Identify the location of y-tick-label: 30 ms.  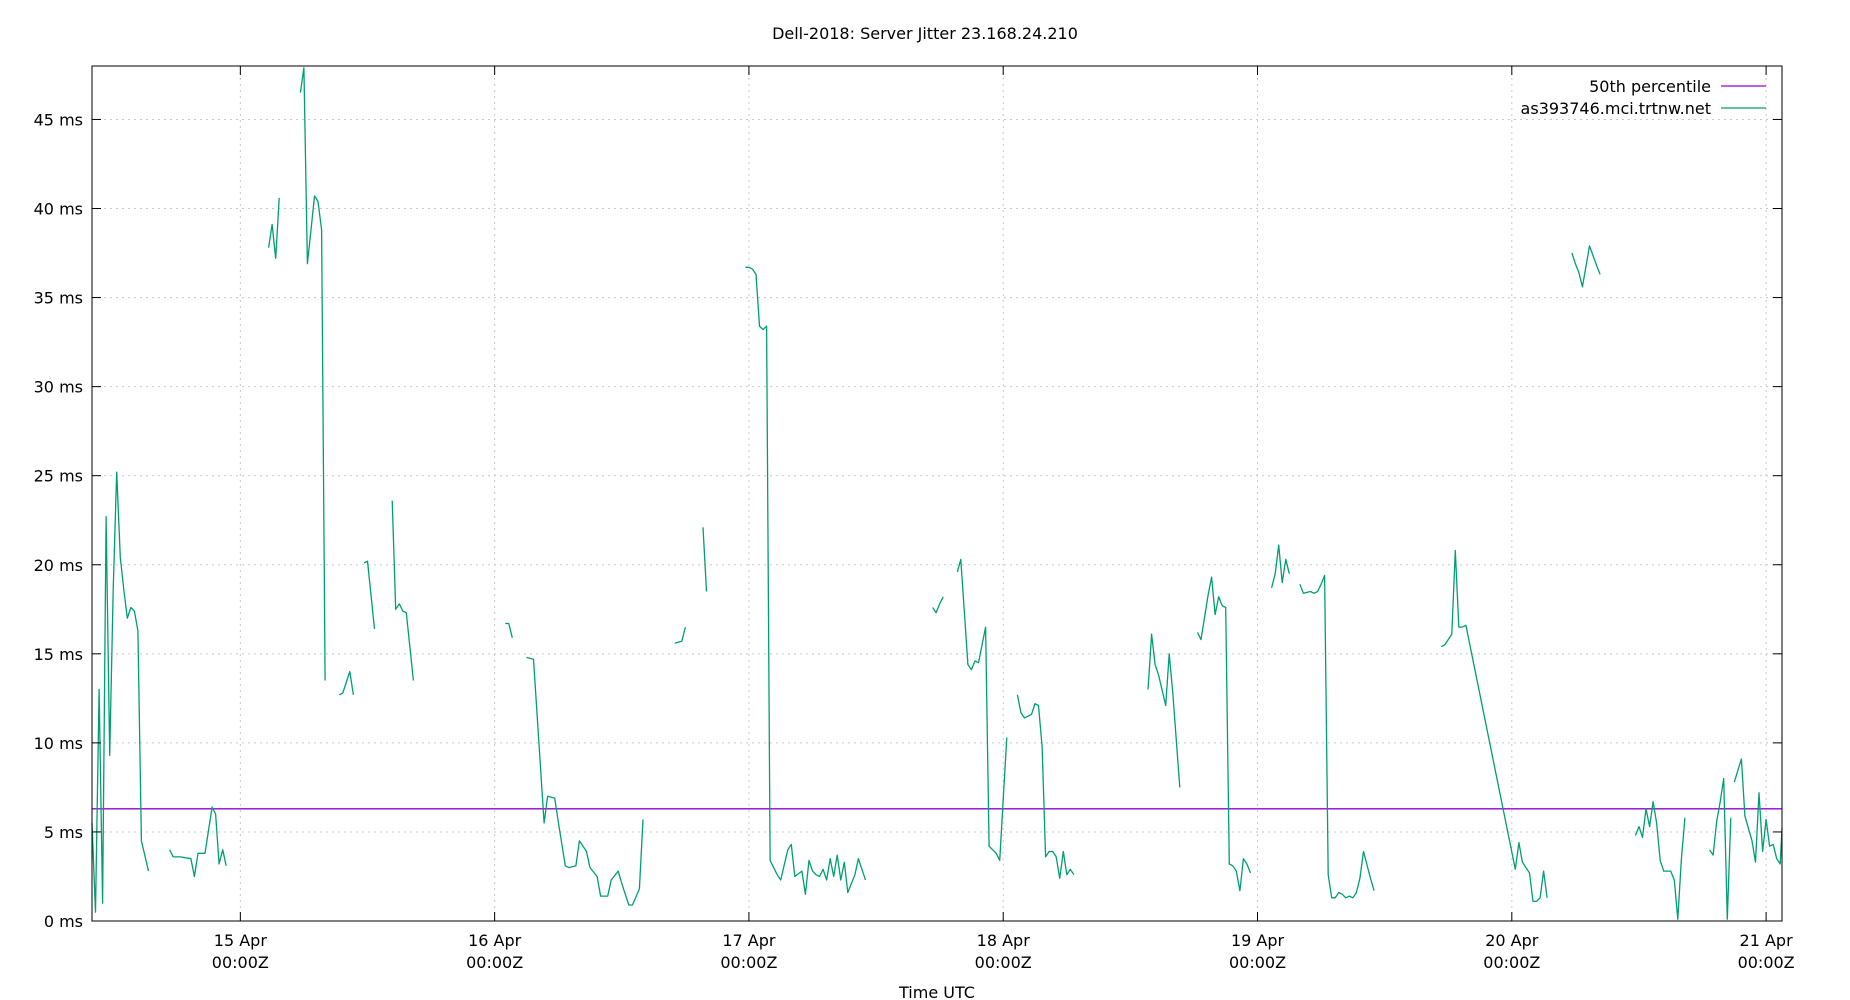
(58, 387).